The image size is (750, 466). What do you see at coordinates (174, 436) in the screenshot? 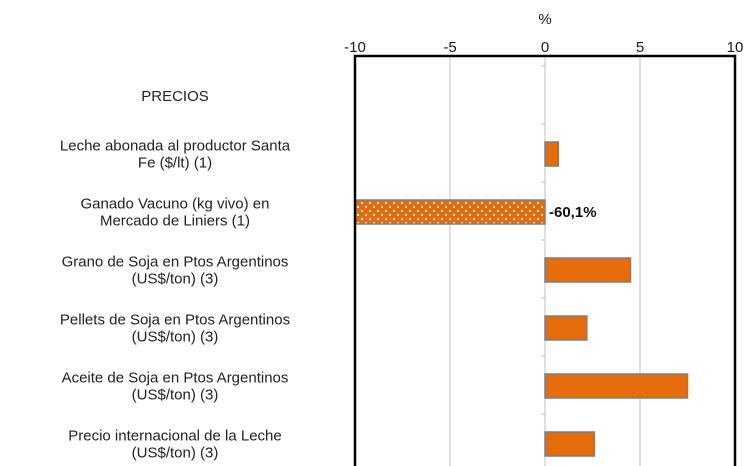
I see `category-label: Precio internacional de la Leche` at bounding box center [174, 436].